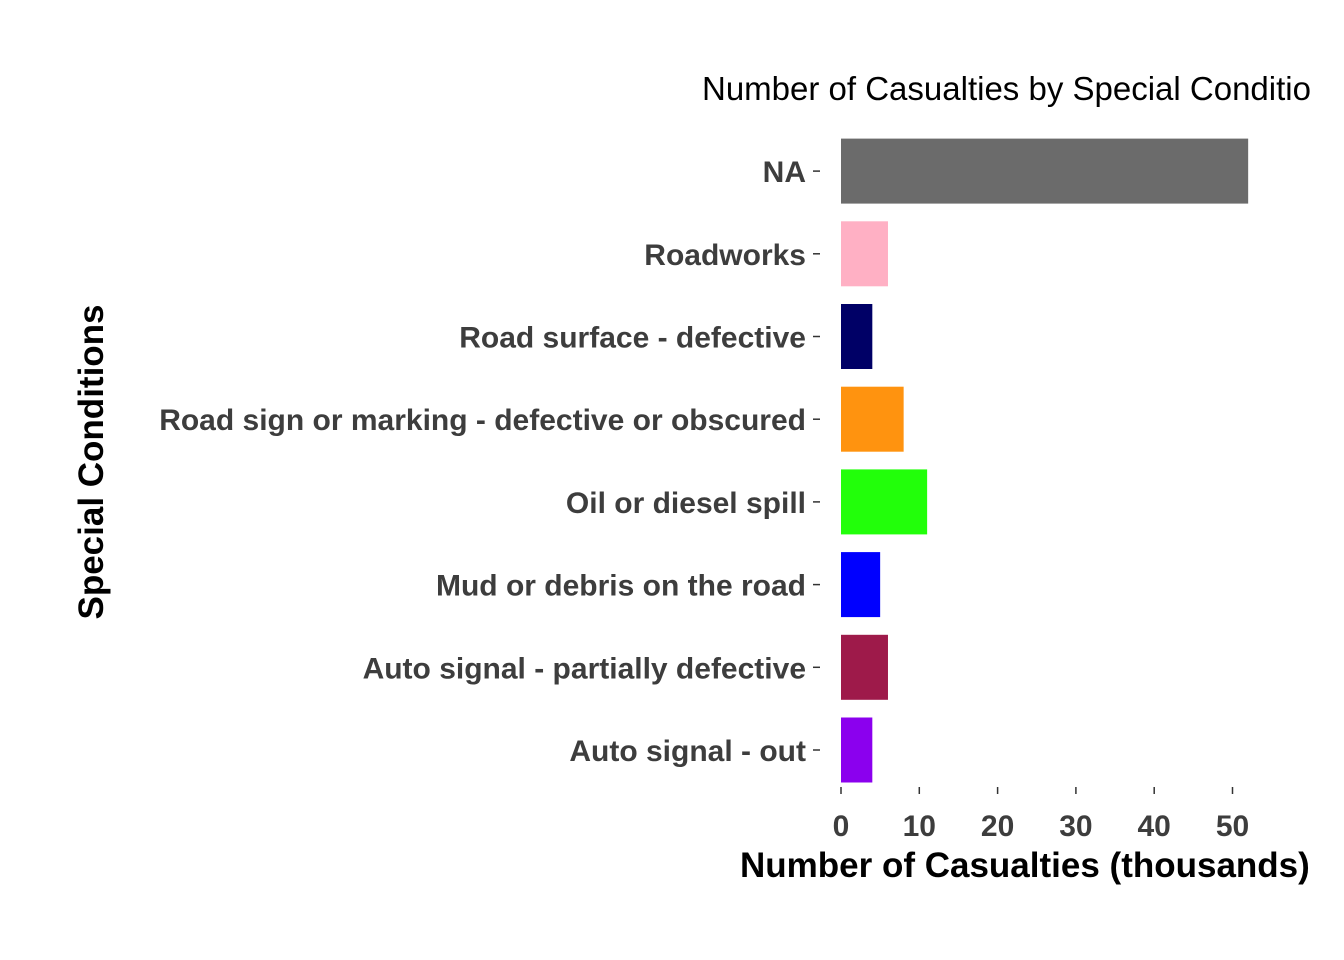 This screenshot has width=1344, height=960. What do you see at coordinates (621, 586) in the screenshot?
I see `y-tick-label-mud-or-debris-on-the-road: Mud or debris on the road` at bounding box center [621, 586].